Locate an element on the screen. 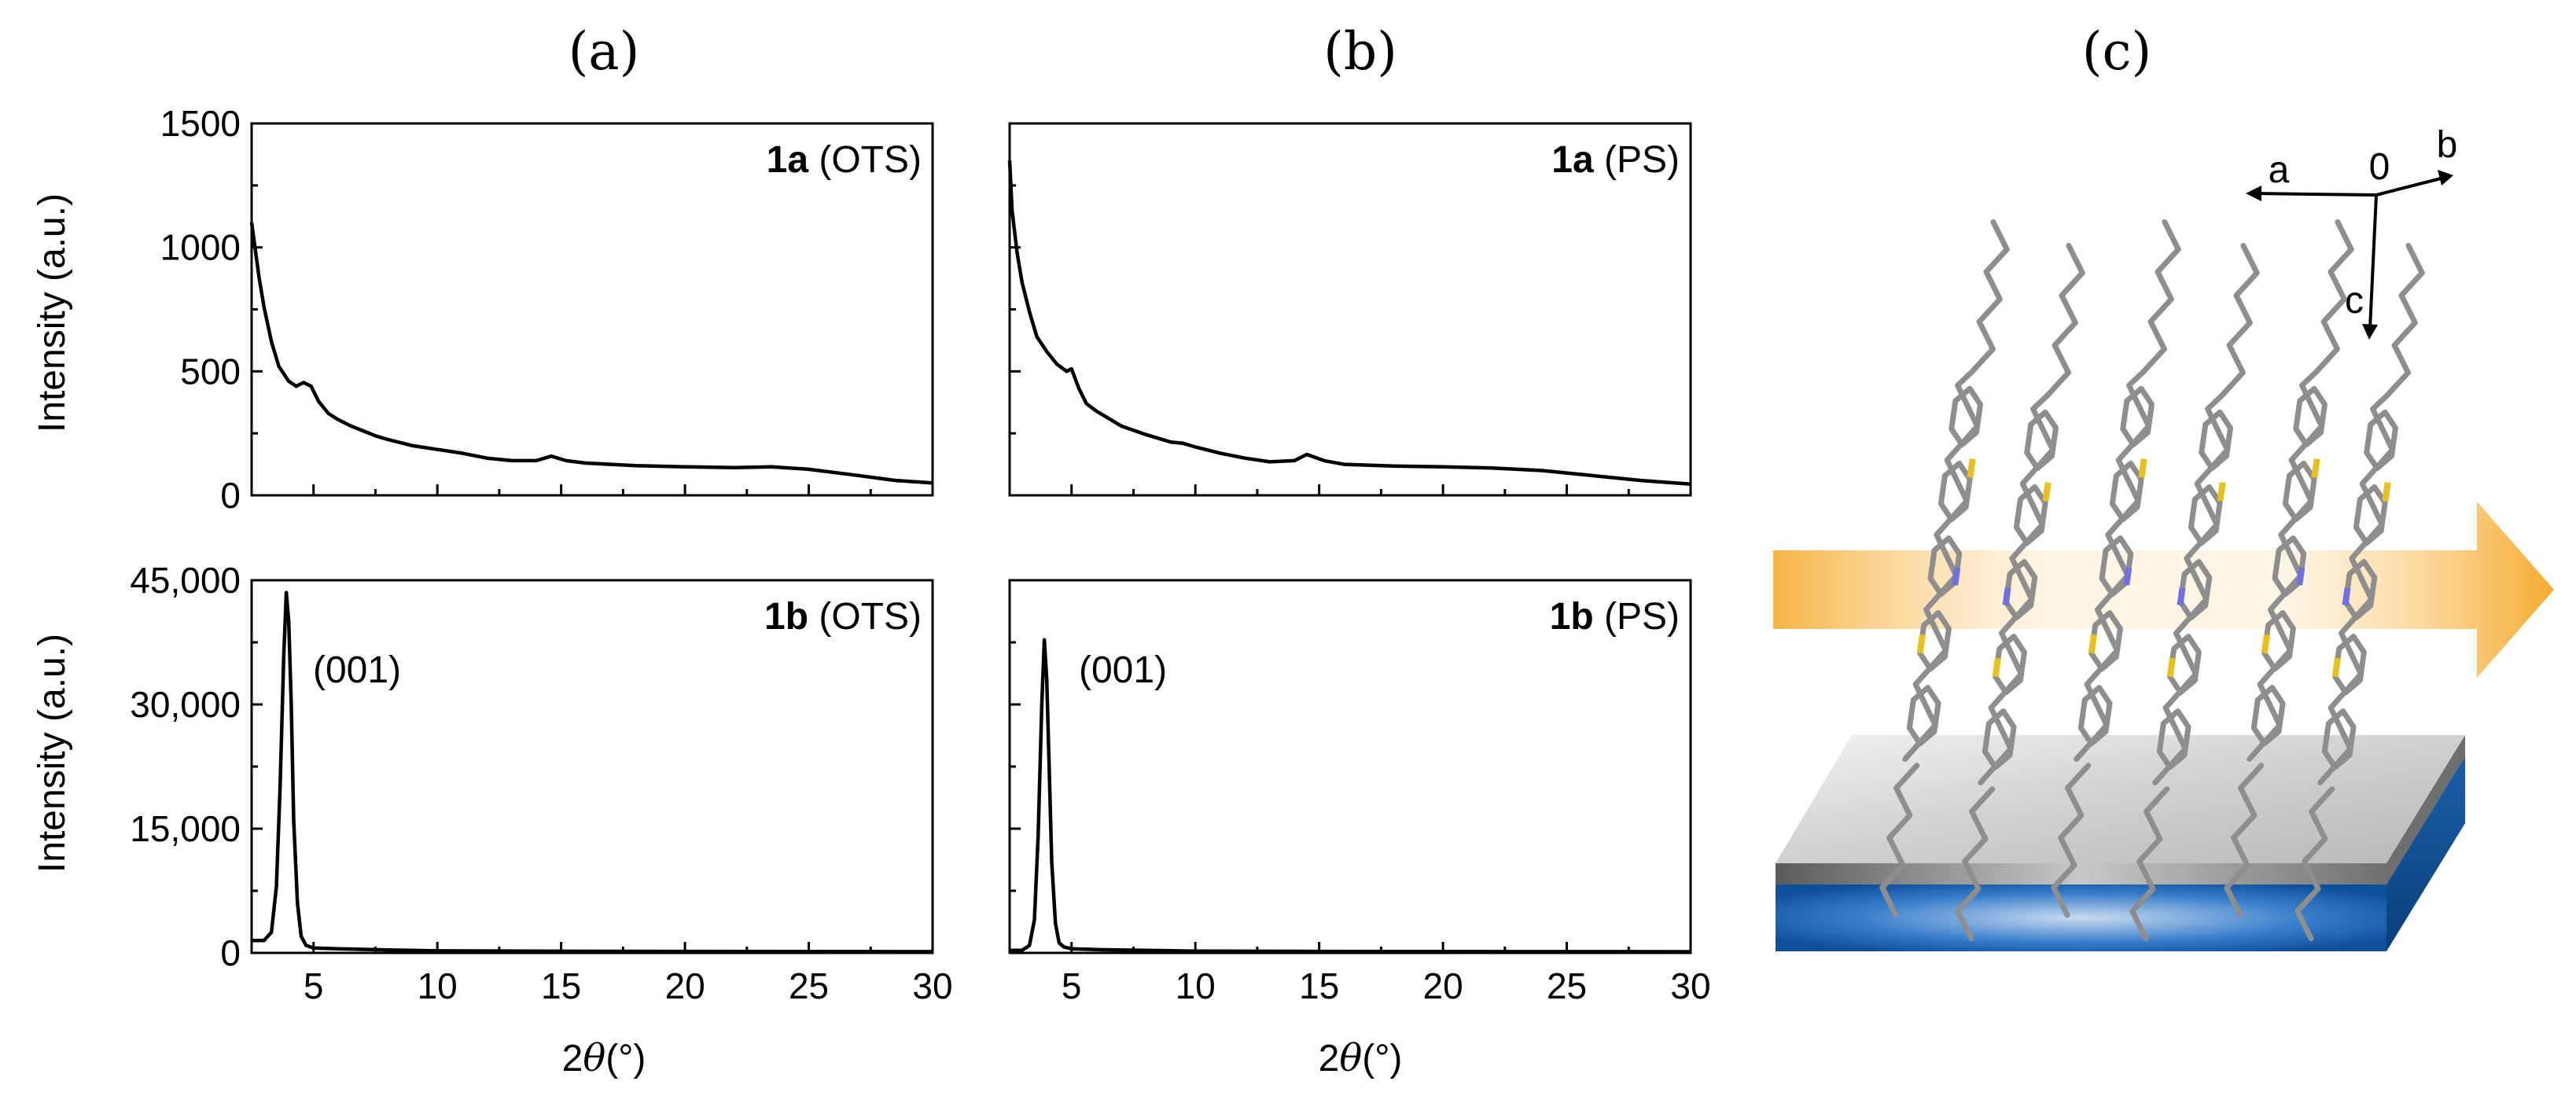  plot-b-top: 1a (PS) is located at coordinates (1349, 309).